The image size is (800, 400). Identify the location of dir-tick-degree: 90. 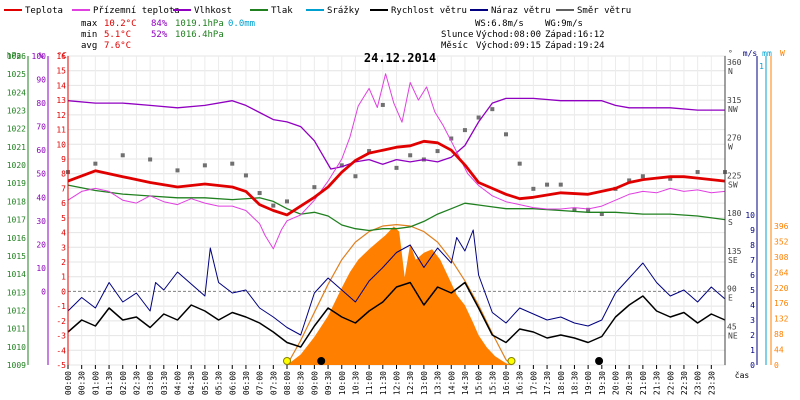
(732, 289).